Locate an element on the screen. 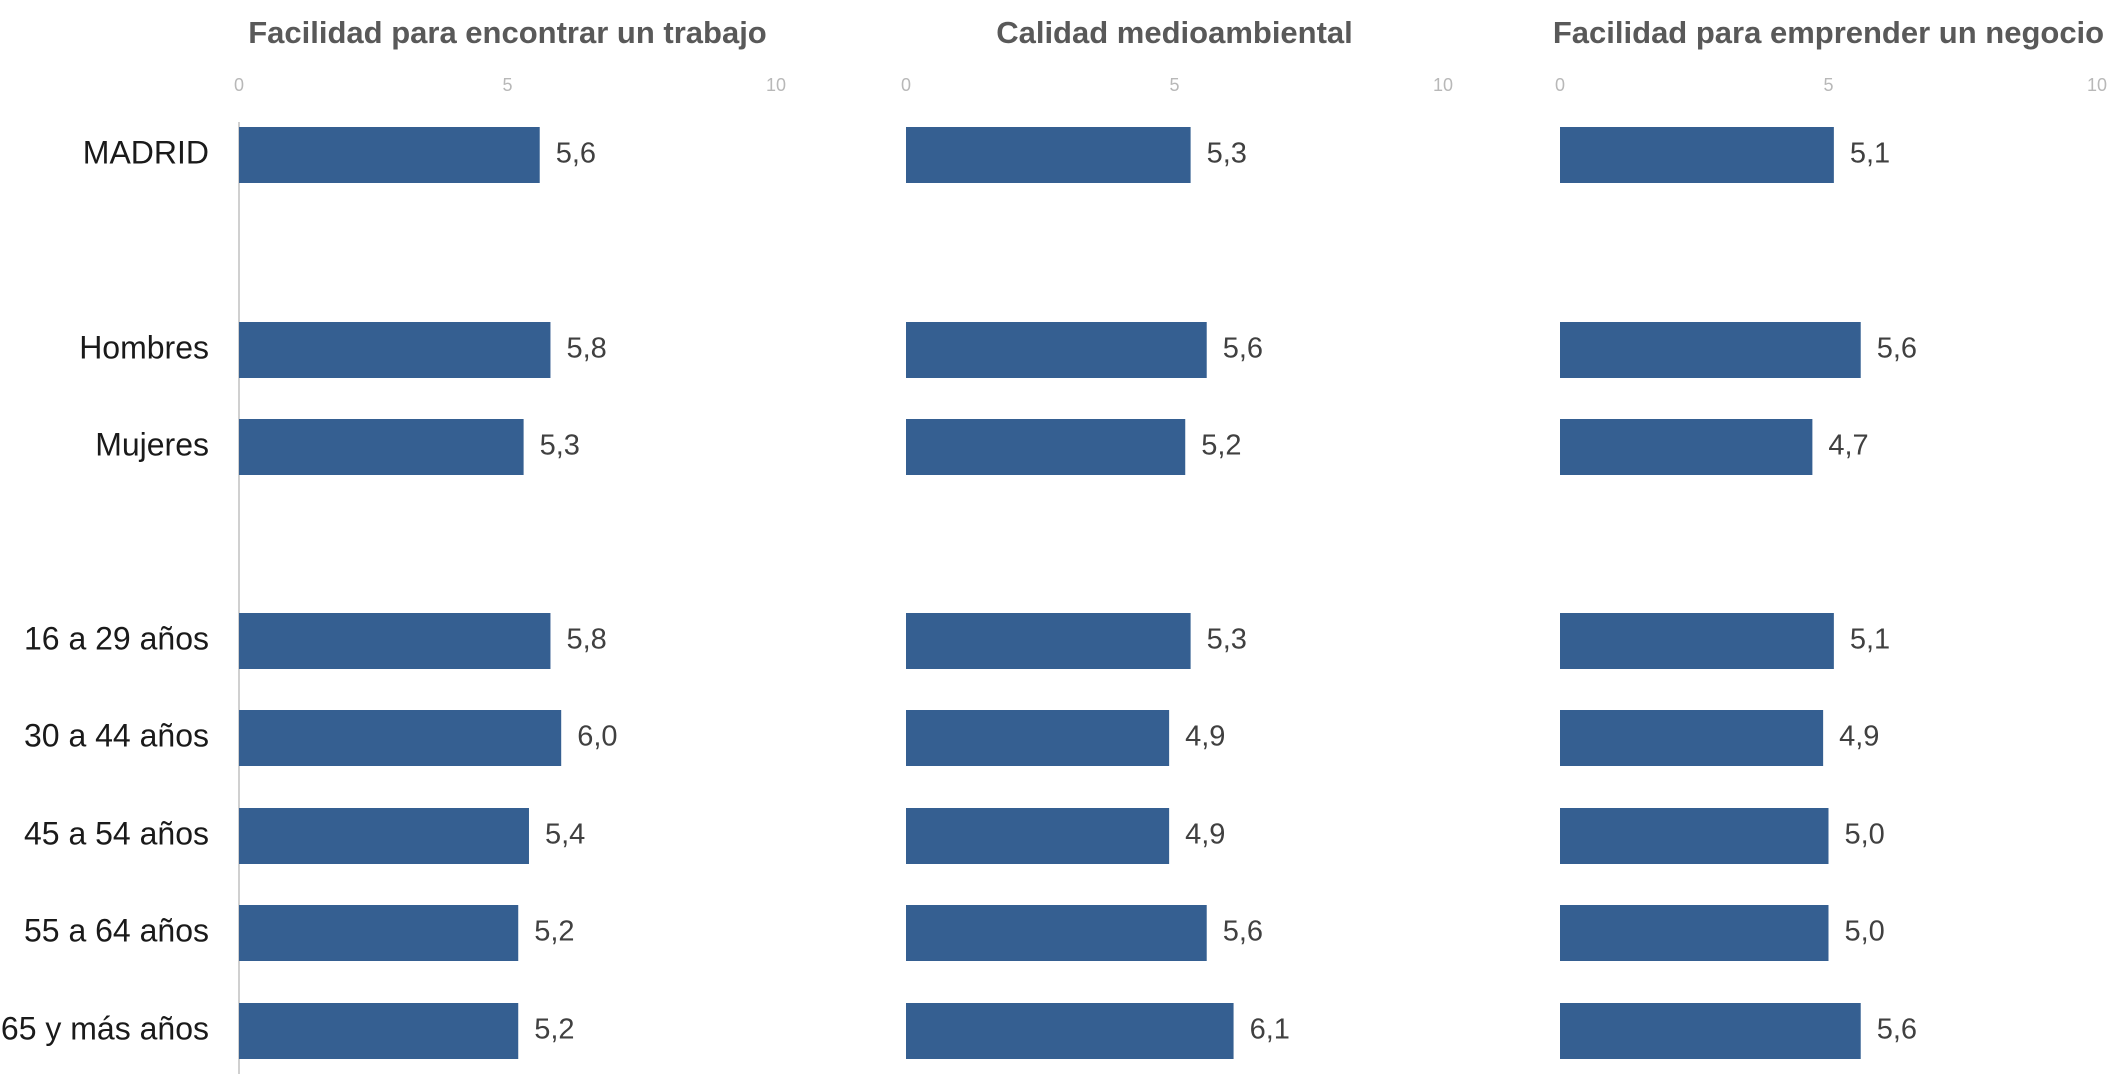  category-label-hombres: Hombres is located at coordinates (144, 347).